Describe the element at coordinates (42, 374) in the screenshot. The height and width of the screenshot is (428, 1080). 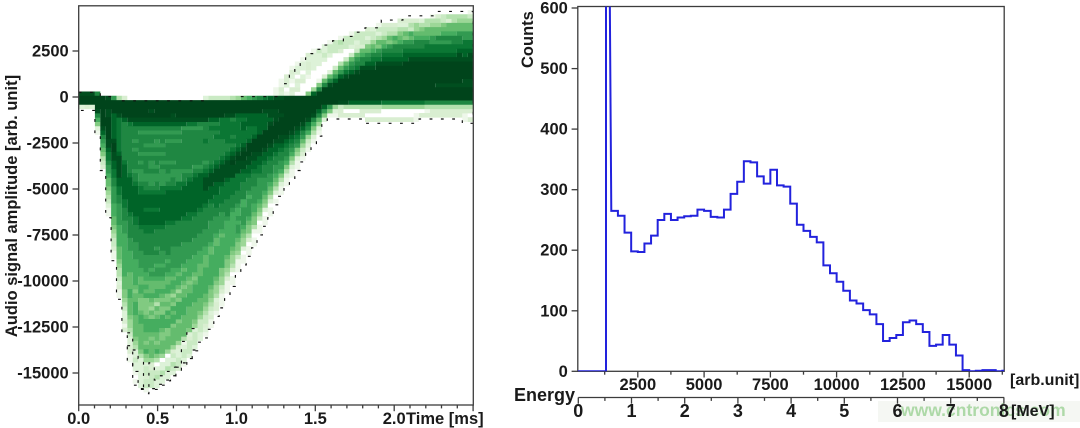
I see `svg-text: -15000` at that location.